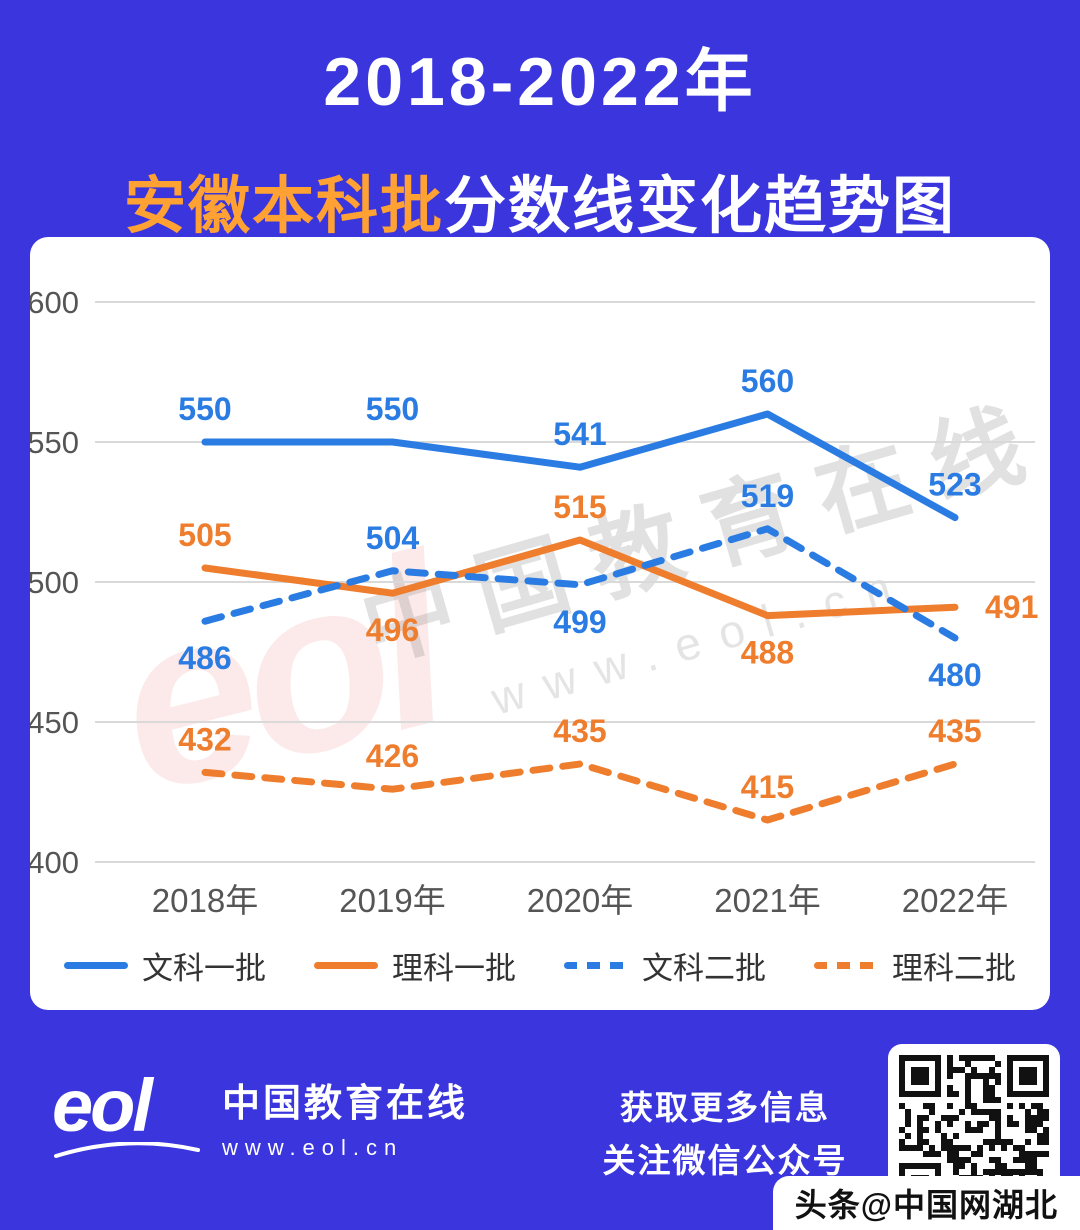 This screenshot has width=1080, height=1230. I want to click on title-main: 安徽本科批分数线变化趋势图, so click(540, 200).